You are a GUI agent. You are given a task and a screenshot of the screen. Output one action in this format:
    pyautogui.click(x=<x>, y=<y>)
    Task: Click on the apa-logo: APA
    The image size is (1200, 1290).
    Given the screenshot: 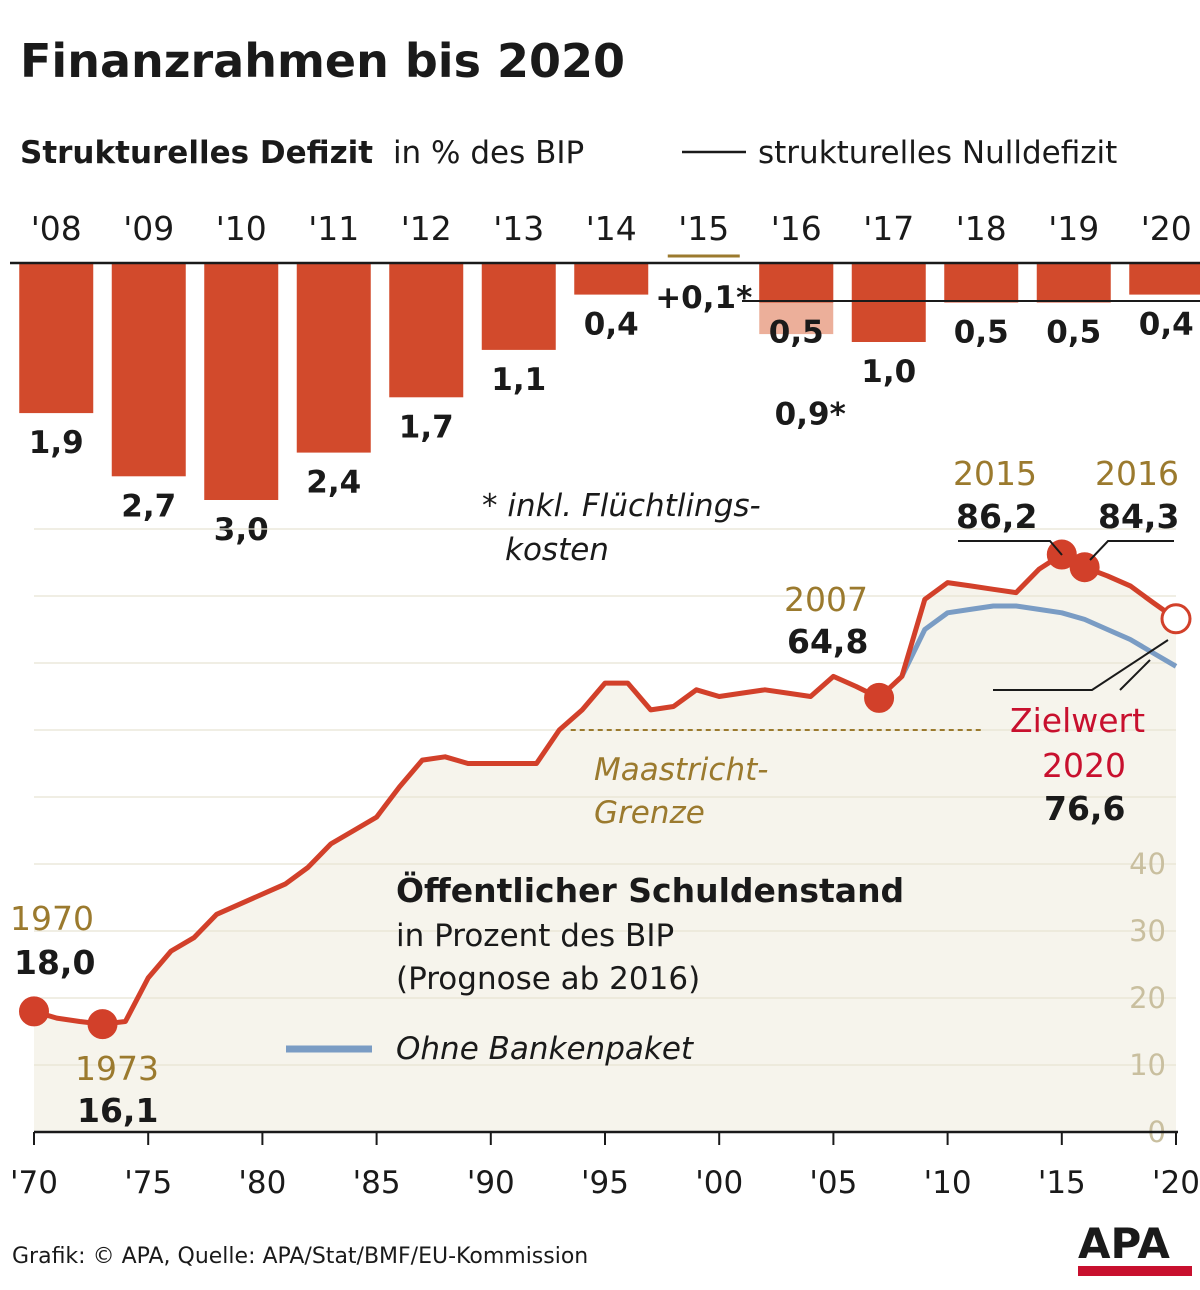 What is the action you would take?
    pyautogui.click(x=1135, y=1247)
    